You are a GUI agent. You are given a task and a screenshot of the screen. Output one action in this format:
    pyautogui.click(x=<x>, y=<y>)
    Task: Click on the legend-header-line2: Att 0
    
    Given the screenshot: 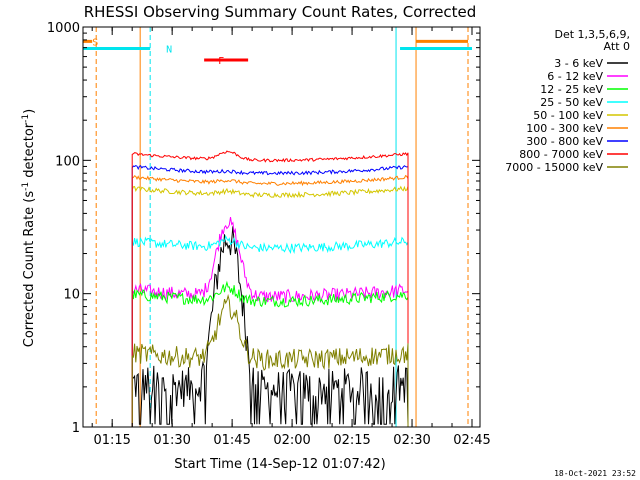 What is the action you would take?
    pyautogui.click(x=617, y=46)
    